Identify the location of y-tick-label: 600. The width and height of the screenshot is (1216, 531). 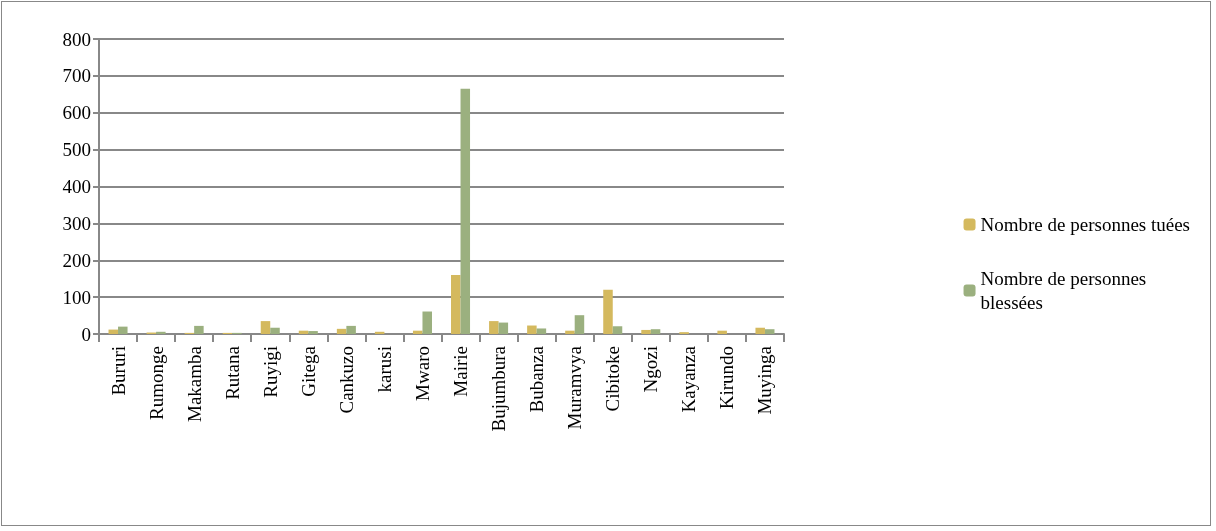
(76, 113).